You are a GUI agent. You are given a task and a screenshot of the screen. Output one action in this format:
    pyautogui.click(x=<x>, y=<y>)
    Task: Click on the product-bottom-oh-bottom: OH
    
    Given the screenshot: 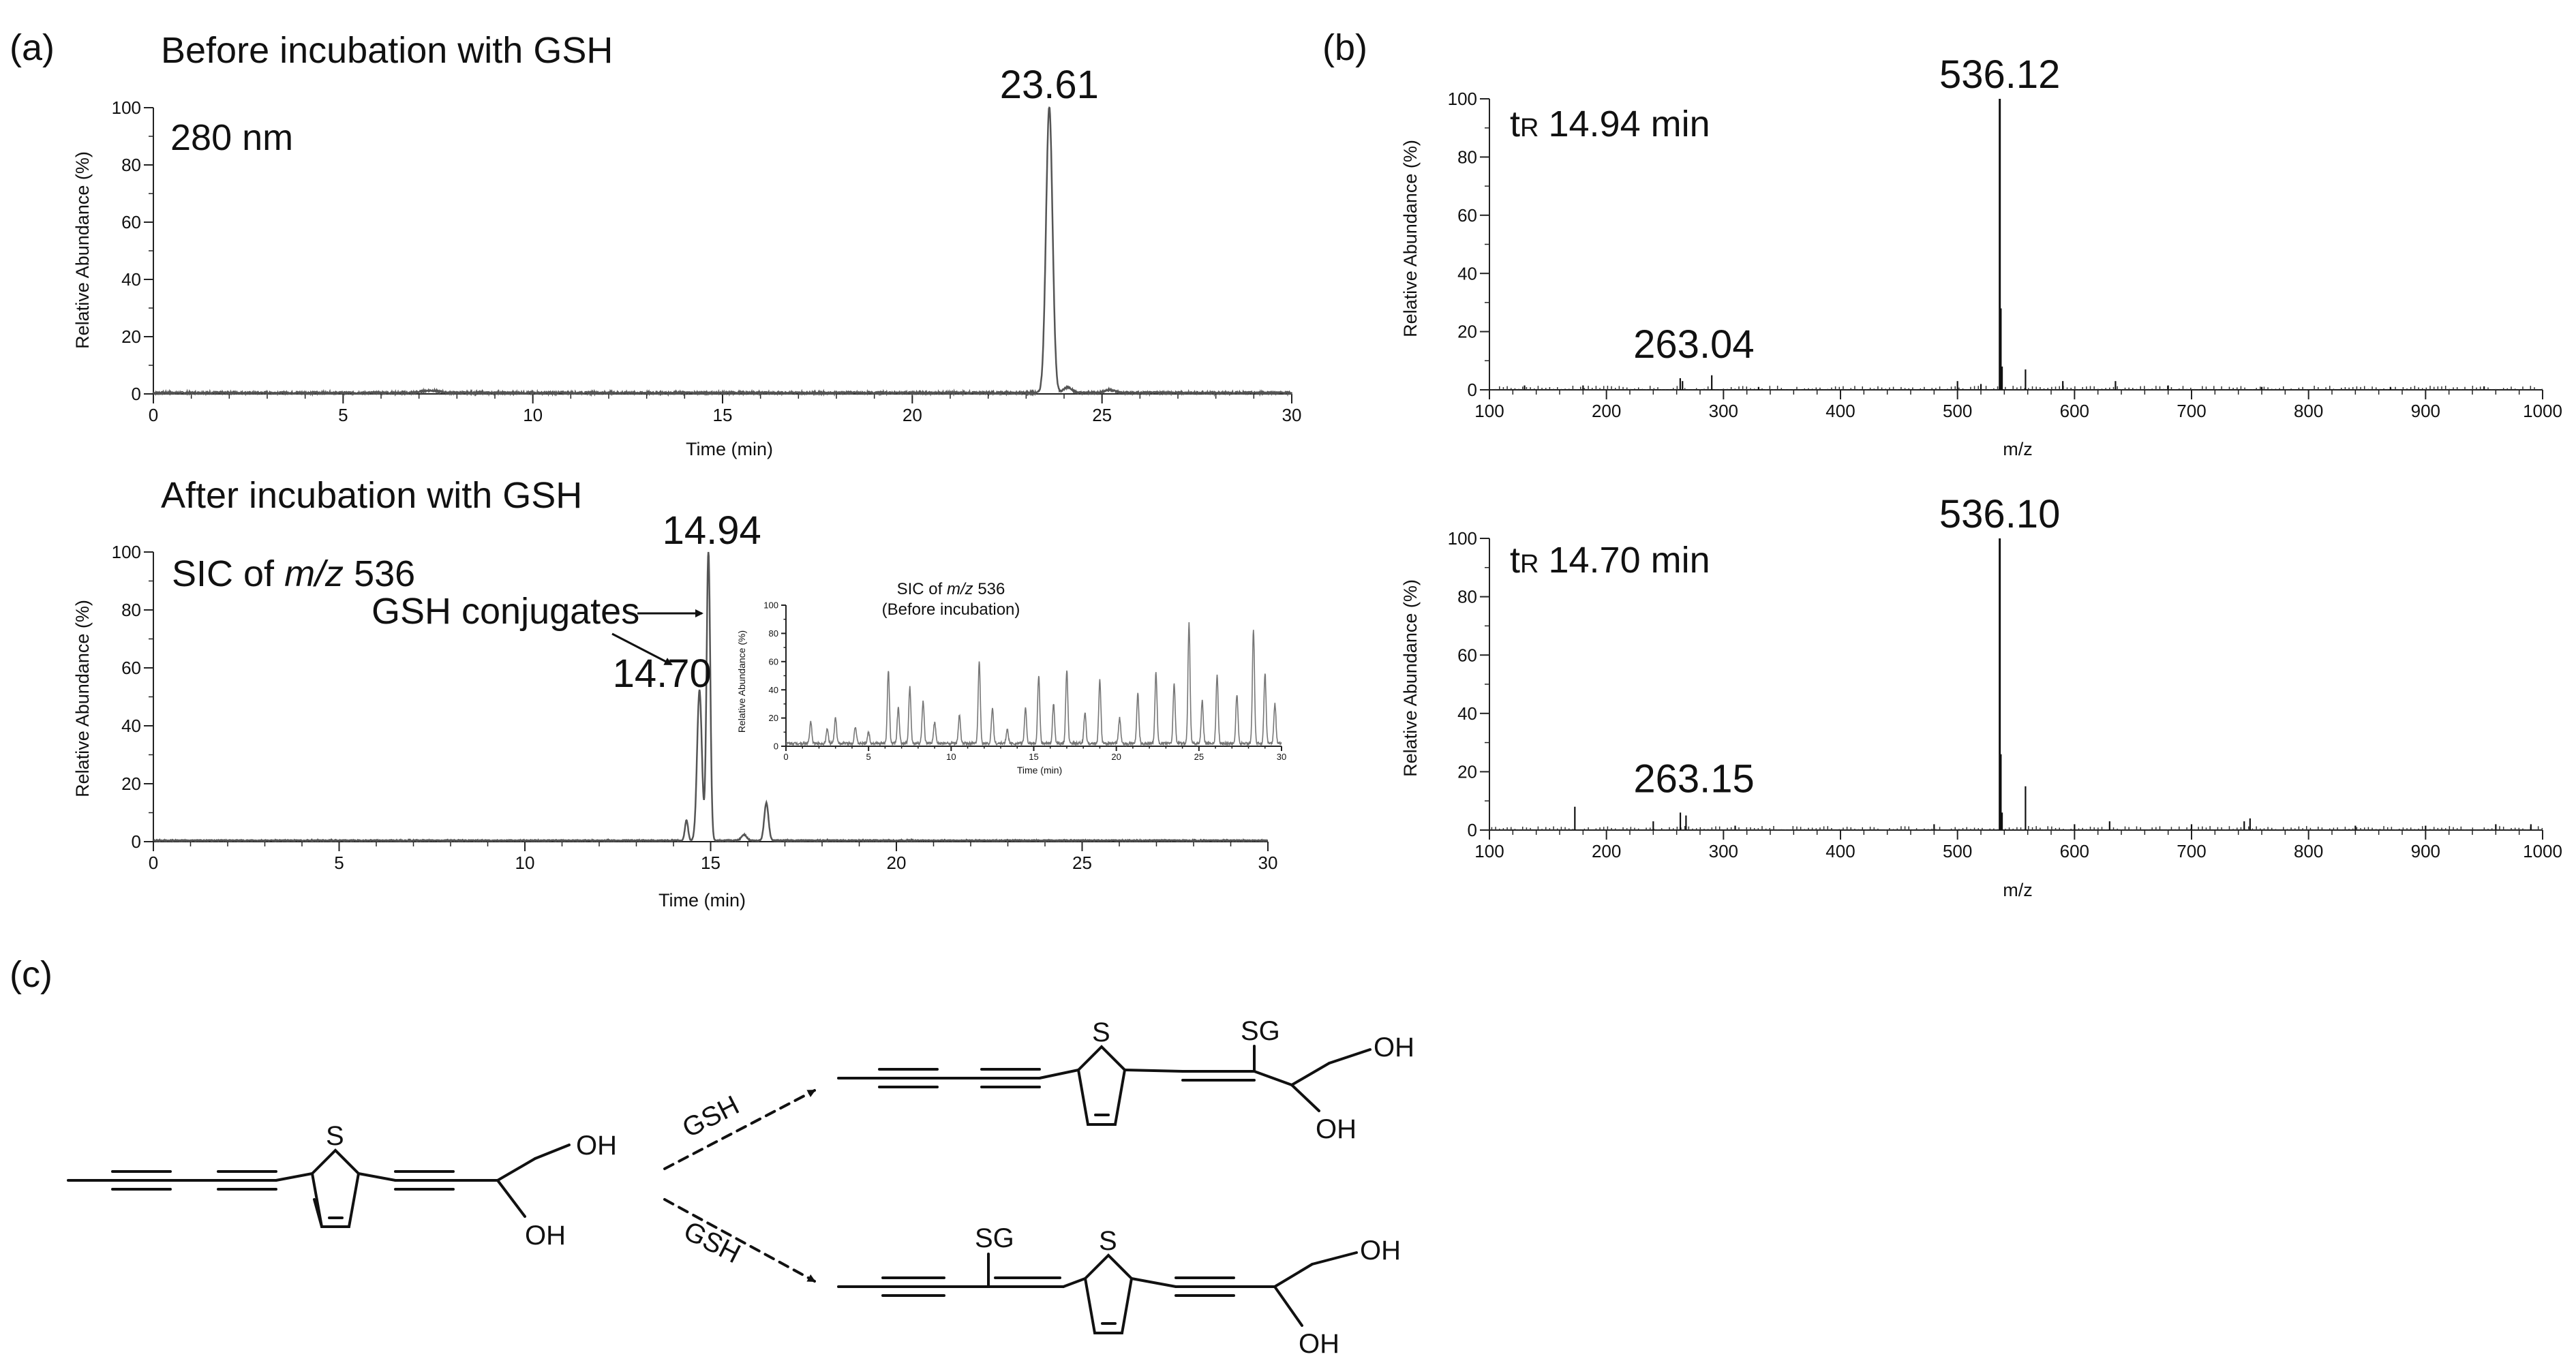 What is the action you would take?
    pyautogui.click(x=1319, y=1344)
    